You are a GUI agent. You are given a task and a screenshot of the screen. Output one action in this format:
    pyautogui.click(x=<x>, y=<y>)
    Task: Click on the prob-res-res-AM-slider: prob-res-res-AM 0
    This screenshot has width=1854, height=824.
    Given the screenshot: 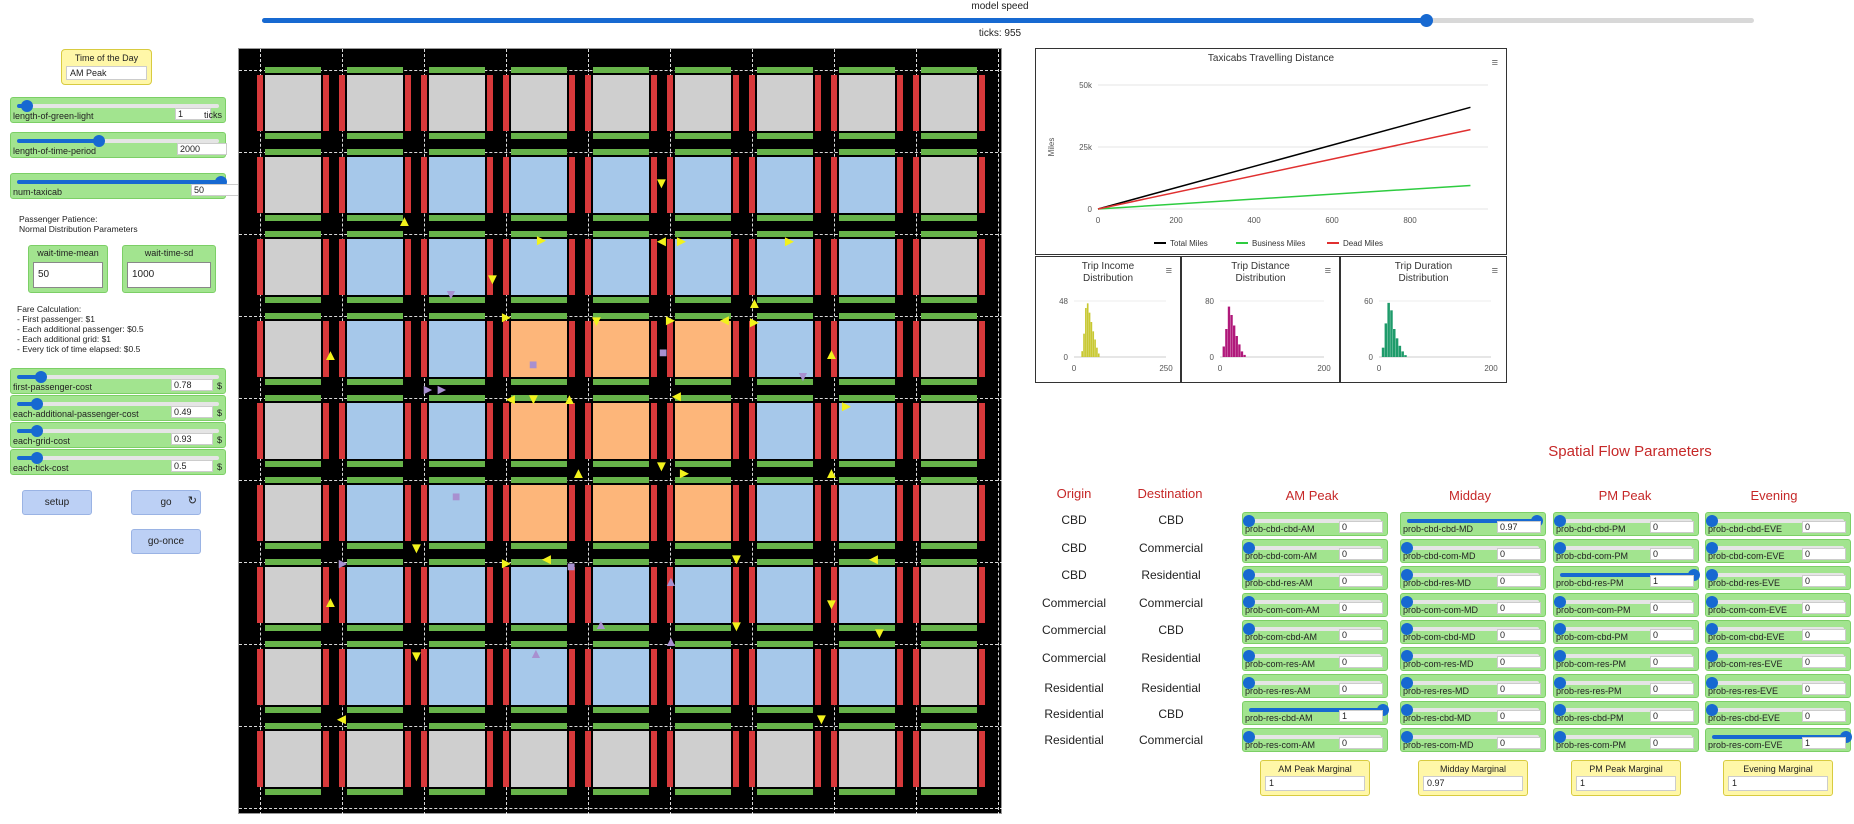 What is the action you would take?
    pyautogui.click(x=1315, y=686)
    